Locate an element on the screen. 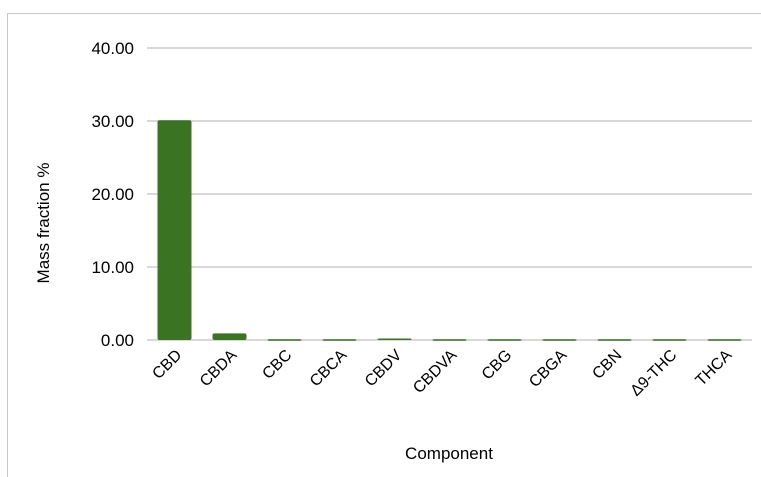 Image resolution: width=761 pixels, height=477 pixels. x-tick-label: CBCA is located at coordinates (329, 369).